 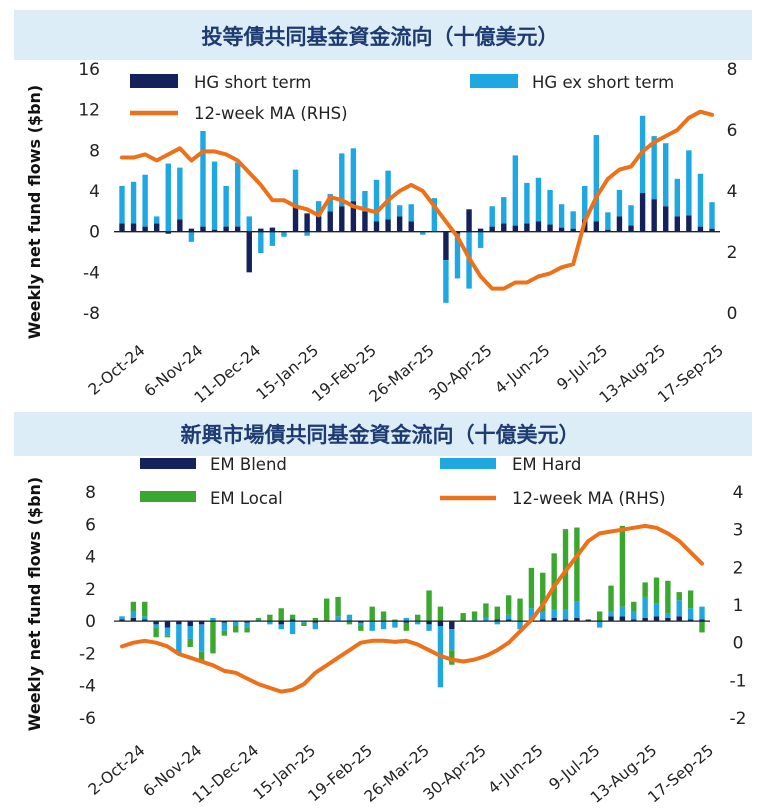 I want to click on em-y2-tick-label-0: -2, so click(x=738, y=719).